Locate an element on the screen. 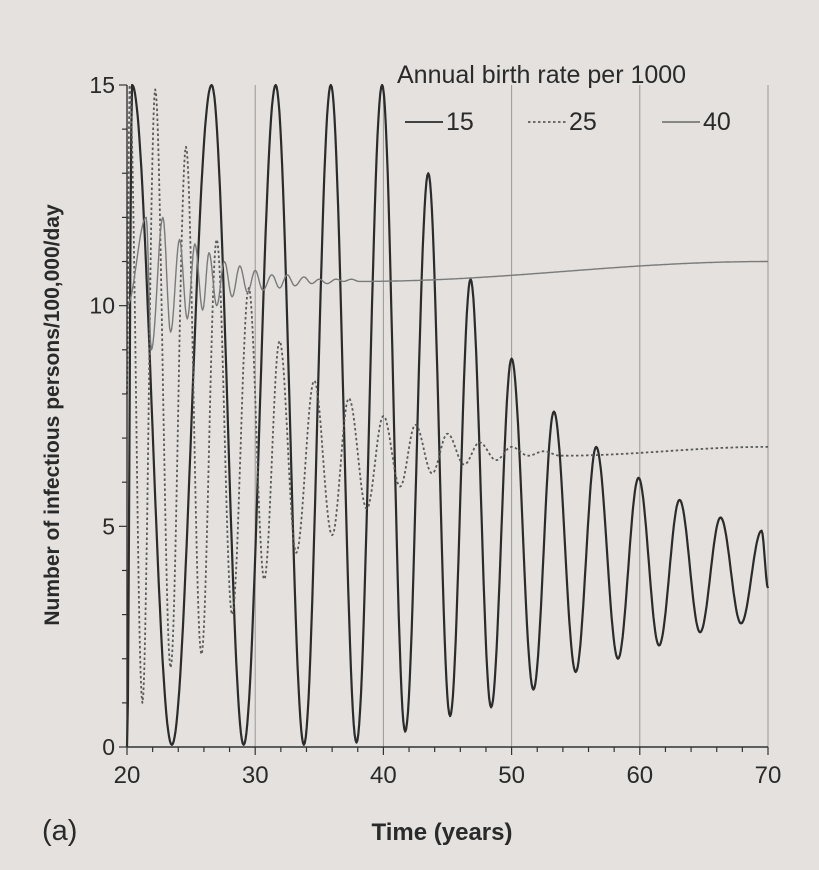 Image resolution: width=819 pixels, height=870 pixels. x-tick-label: 50 is located at coordinates (511, 775).